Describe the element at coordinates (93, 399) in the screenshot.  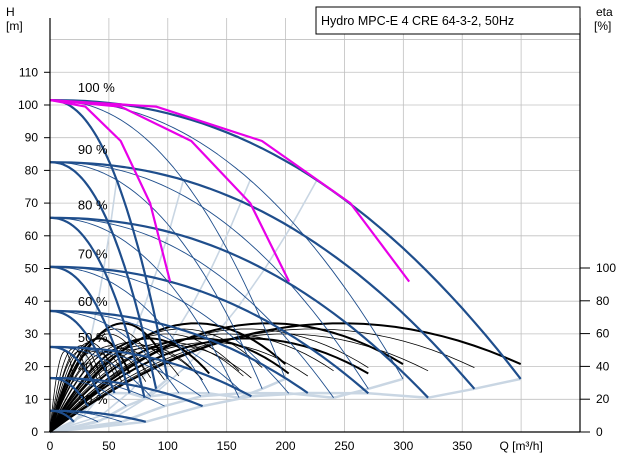
I see `speed-label: 30 %` at that location.